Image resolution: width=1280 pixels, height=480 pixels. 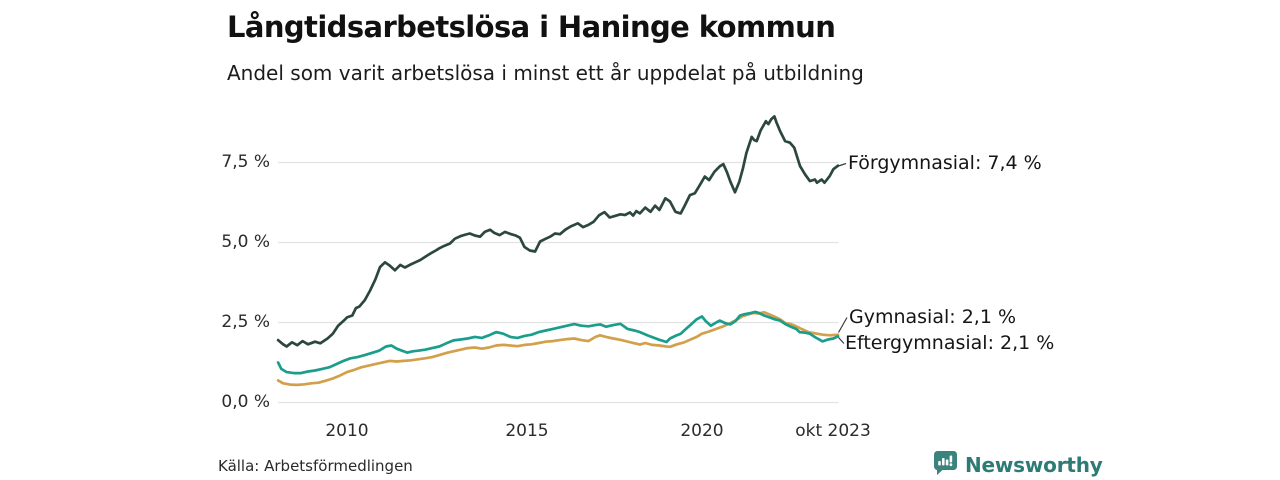 What do you see at coordinates (245, 322) in the screenshot?
I see `y-tick-2-5: 2,5 %` at bounding box center [245, 322].